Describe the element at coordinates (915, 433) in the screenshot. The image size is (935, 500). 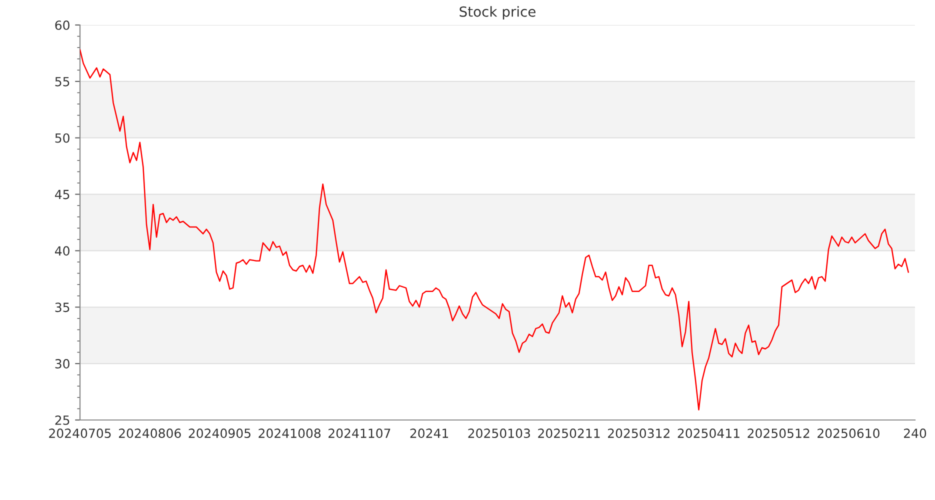
I see `x-tick-label: 240` at that location.